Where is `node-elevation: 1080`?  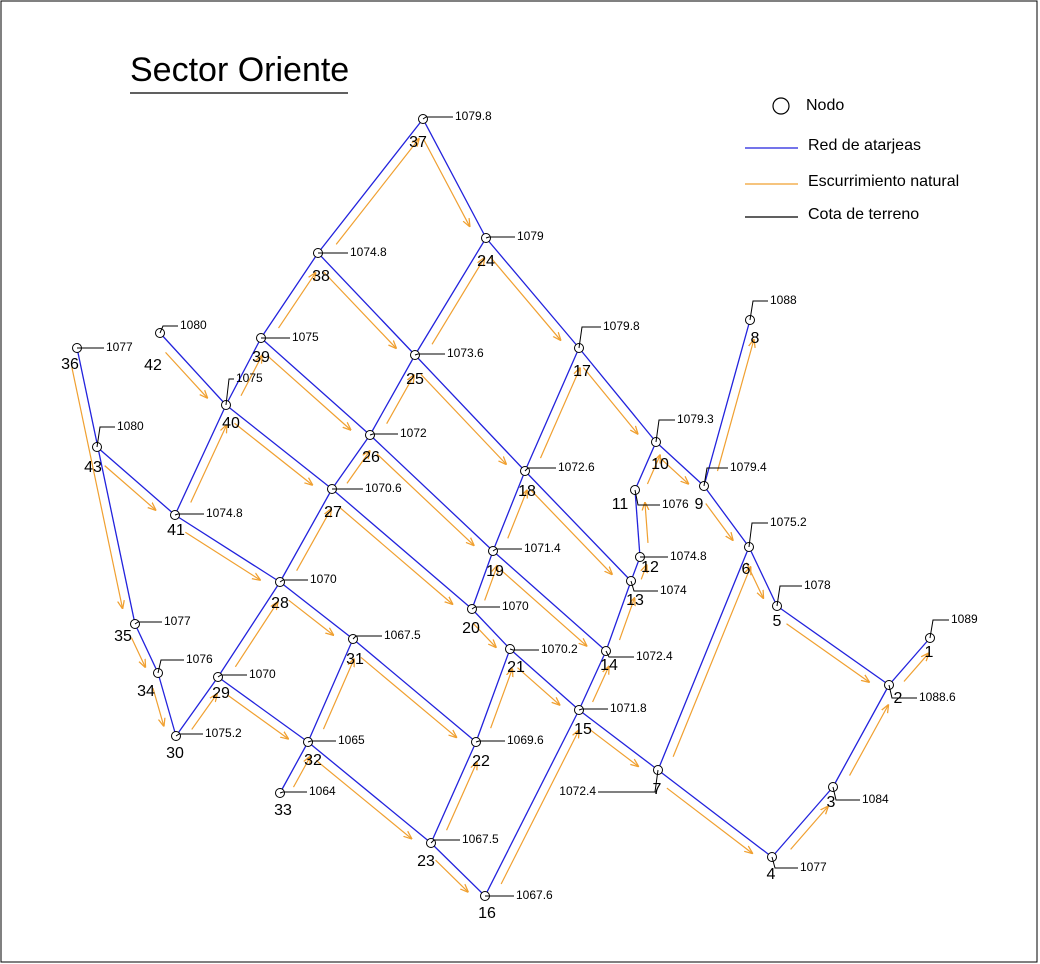 node-elevation: 1080 is located at coordinates (193, 325).